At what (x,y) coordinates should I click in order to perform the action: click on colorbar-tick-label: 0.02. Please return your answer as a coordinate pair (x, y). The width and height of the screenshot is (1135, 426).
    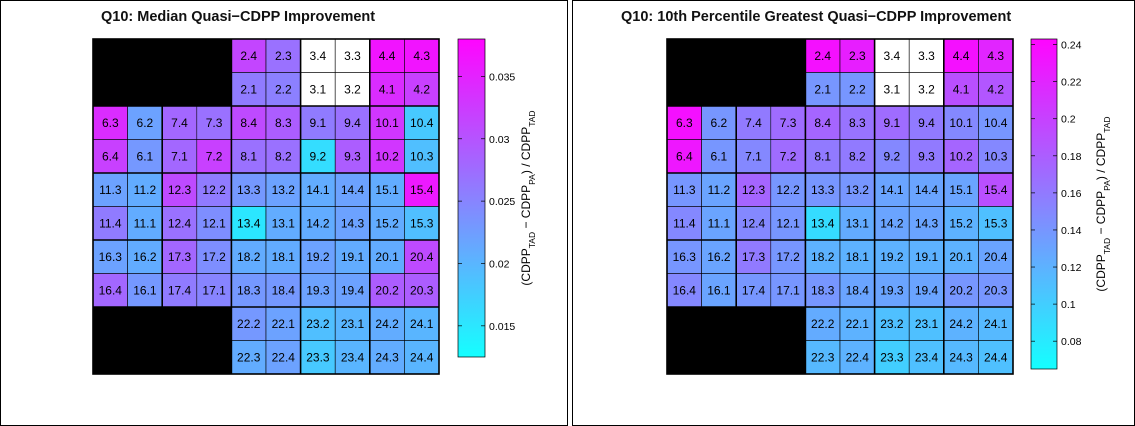
    Looking at the image, I should click on (499, 264).